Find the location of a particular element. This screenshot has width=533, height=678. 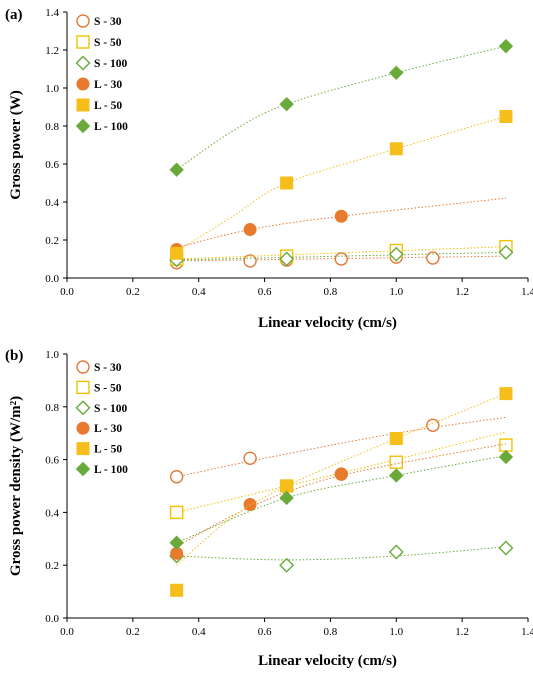

y-axis-title: Gross power density (W/m²) is located at coordinates (16, 486).